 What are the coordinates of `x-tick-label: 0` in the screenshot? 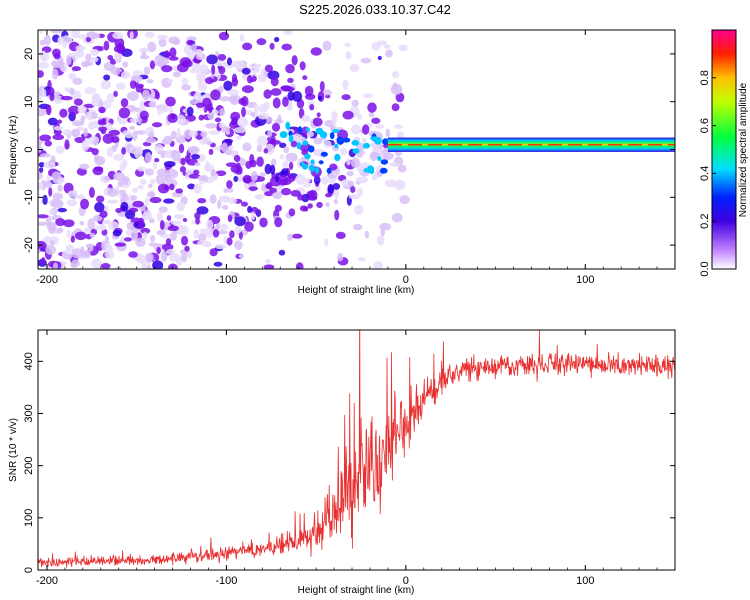 It's located at (406, 581).